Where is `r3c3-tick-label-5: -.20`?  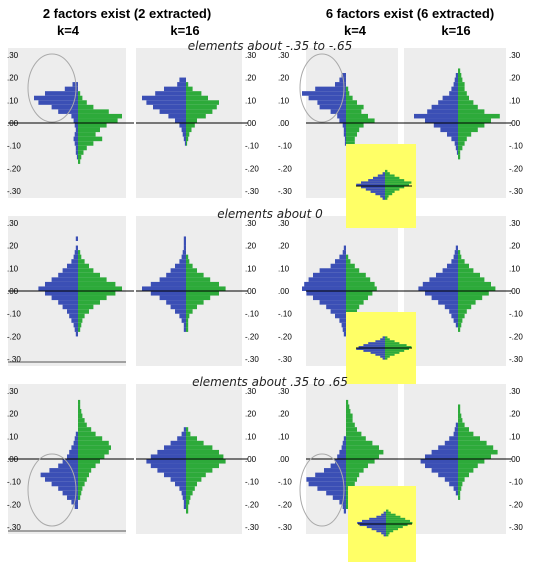 r3c3-tick-label-5: -.20 is located at coordinates (285, 504).